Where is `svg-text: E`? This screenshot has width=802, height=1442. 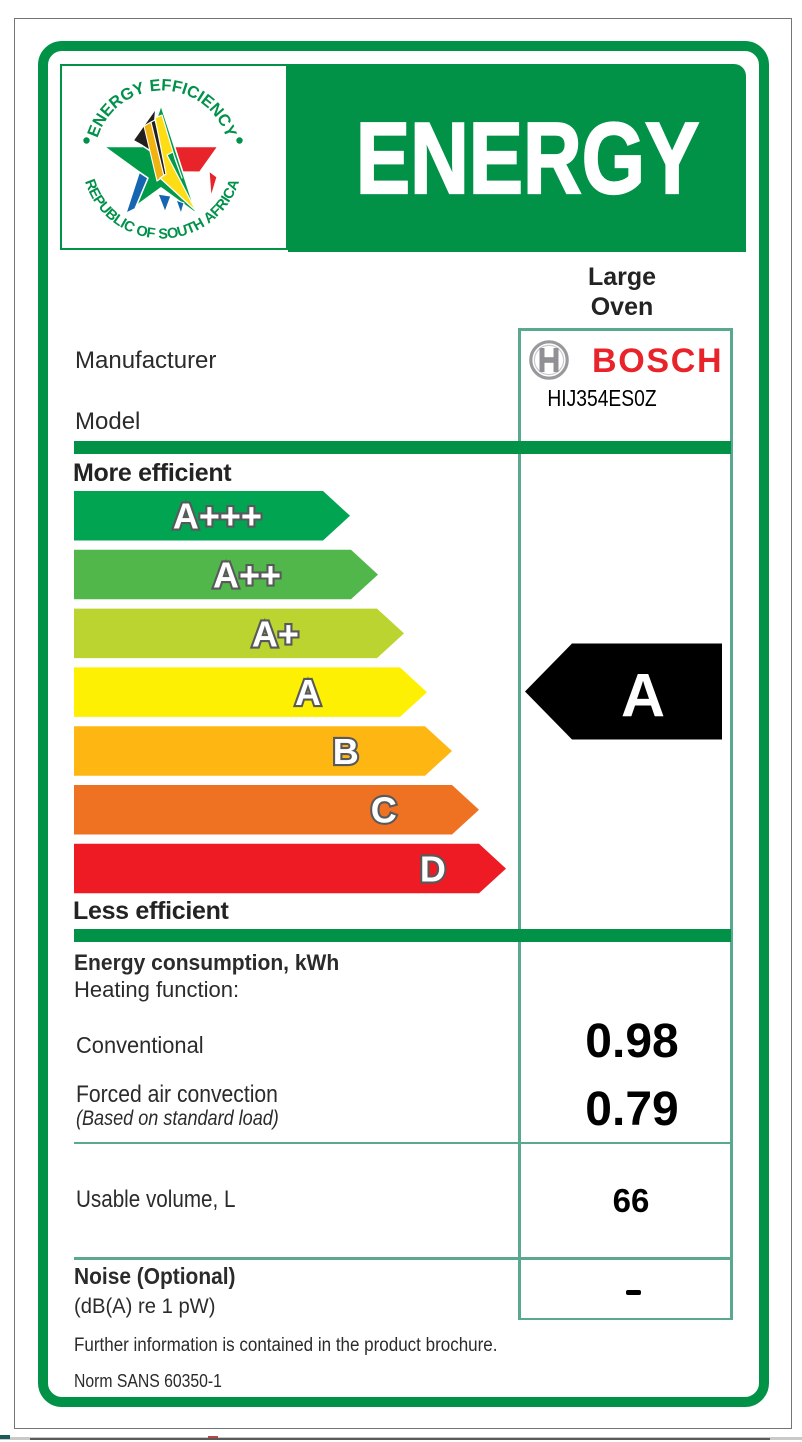 svg-text: E is located at coordinates (155, 85).